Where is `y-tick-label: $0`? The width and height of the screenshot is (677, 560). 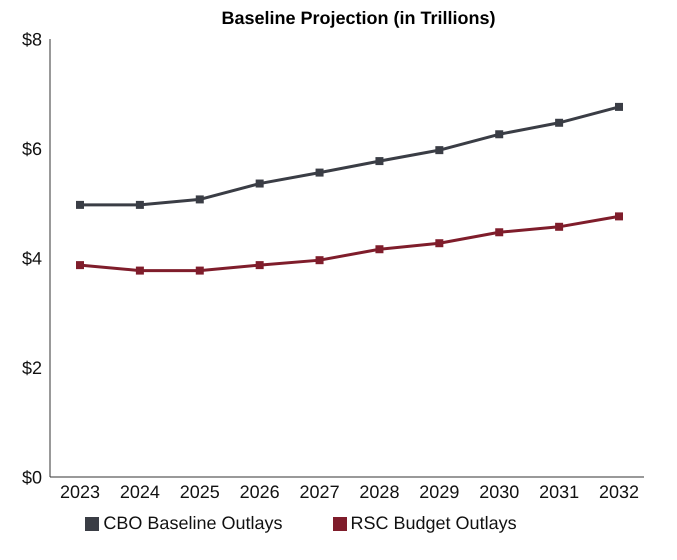 y-tick-label: $0 is located at coordinates (32, 477).